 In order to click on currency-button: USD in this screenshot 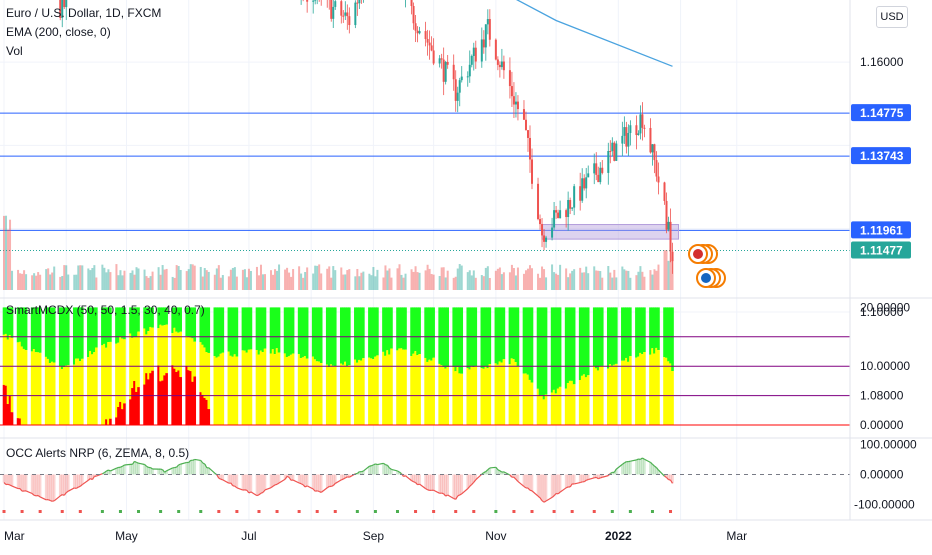, I will do `click(892, 17)`.